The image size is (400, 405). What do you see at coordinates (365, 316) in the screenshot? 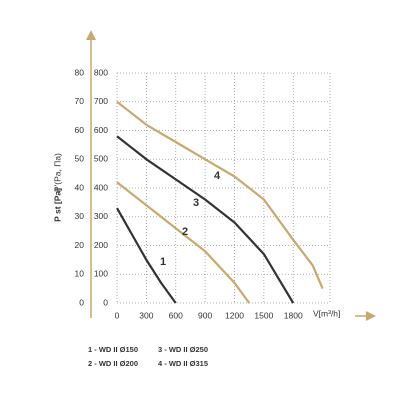
I see `x-arrow` at bounding box center [365, 316].